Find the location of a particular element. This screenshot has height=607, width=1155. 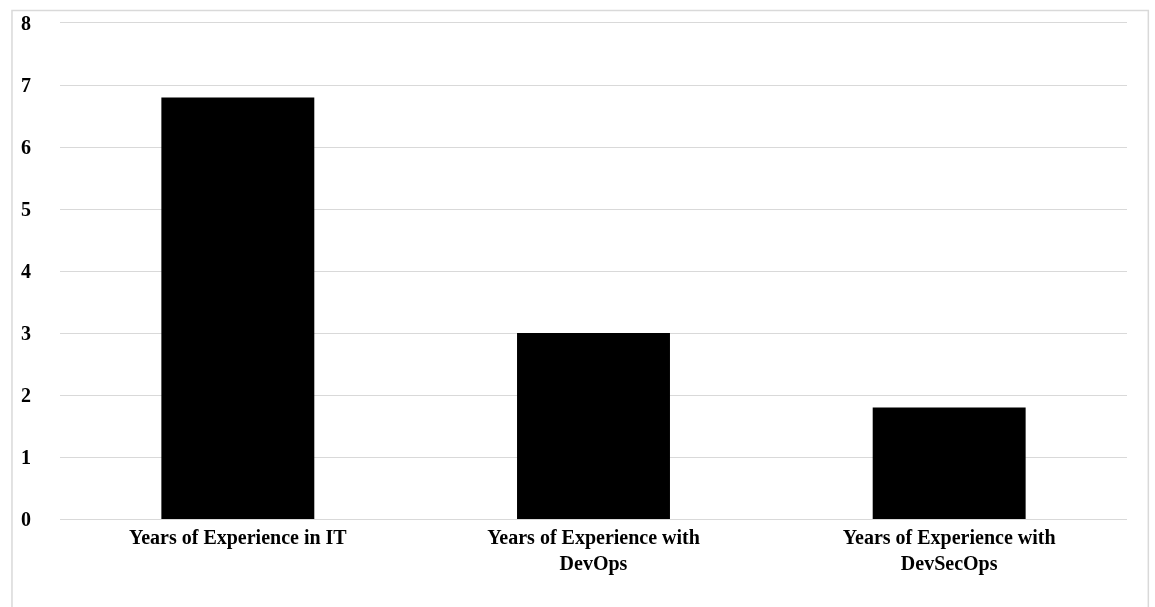

y-tick-label: 8 is located at coordinates (26, 23).